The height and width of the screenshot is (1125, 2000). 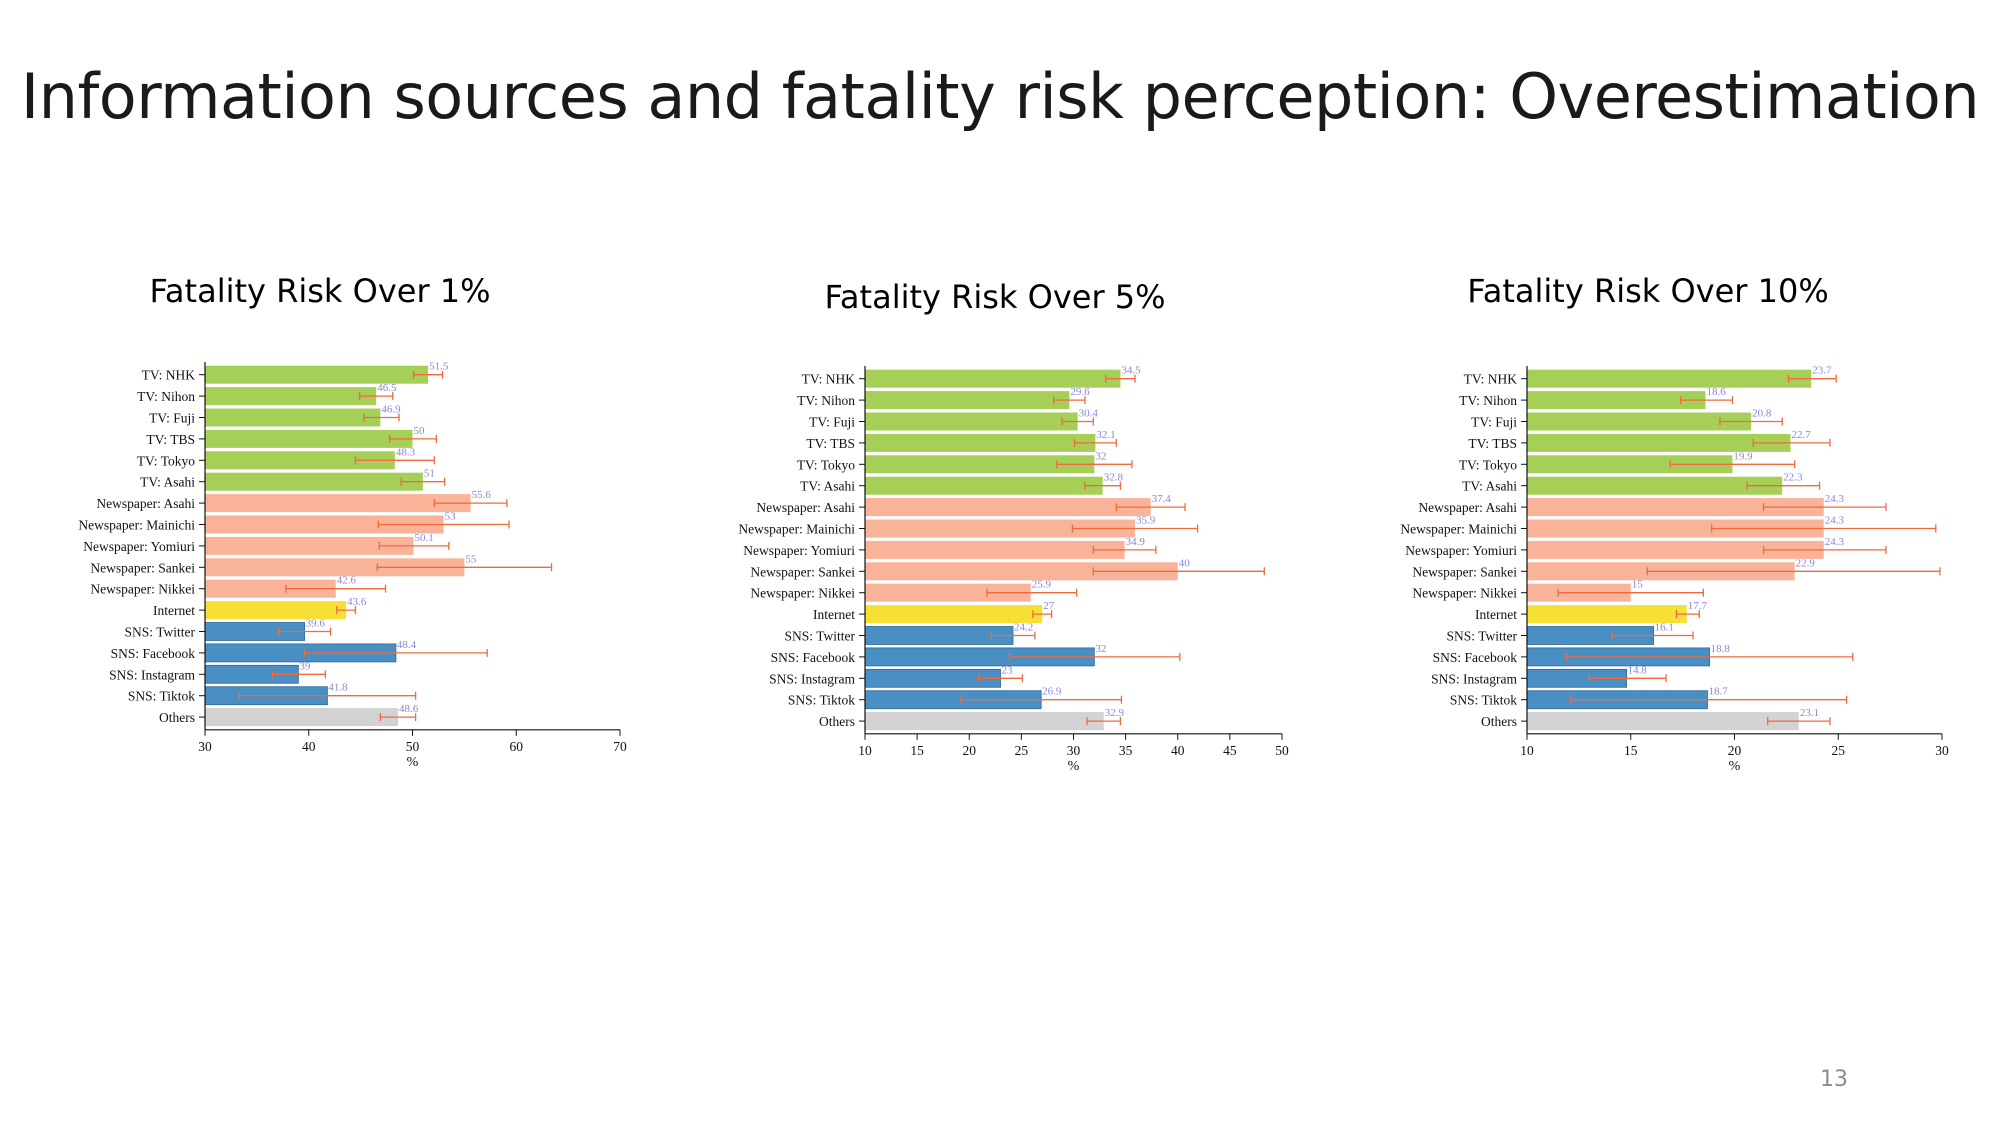 What do you see at coordinates (1719, 692) in the screenshot?
I see `data-label: 18.7` at bounding box center [1719, 692].